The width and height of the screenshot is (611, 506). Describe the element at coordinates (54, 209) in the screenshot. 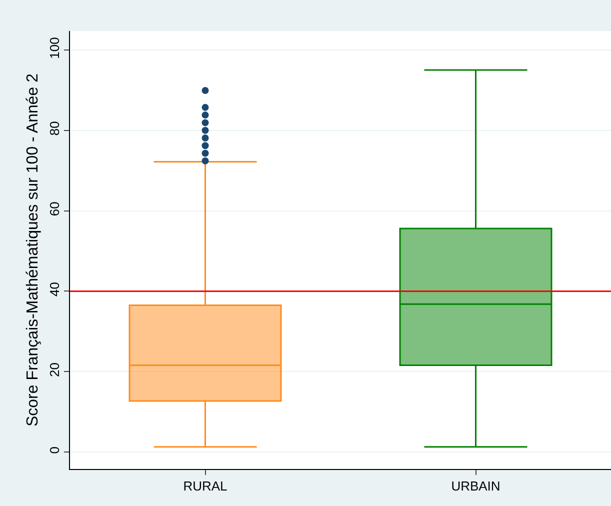

I see `y-tick-label: 60` at that location.